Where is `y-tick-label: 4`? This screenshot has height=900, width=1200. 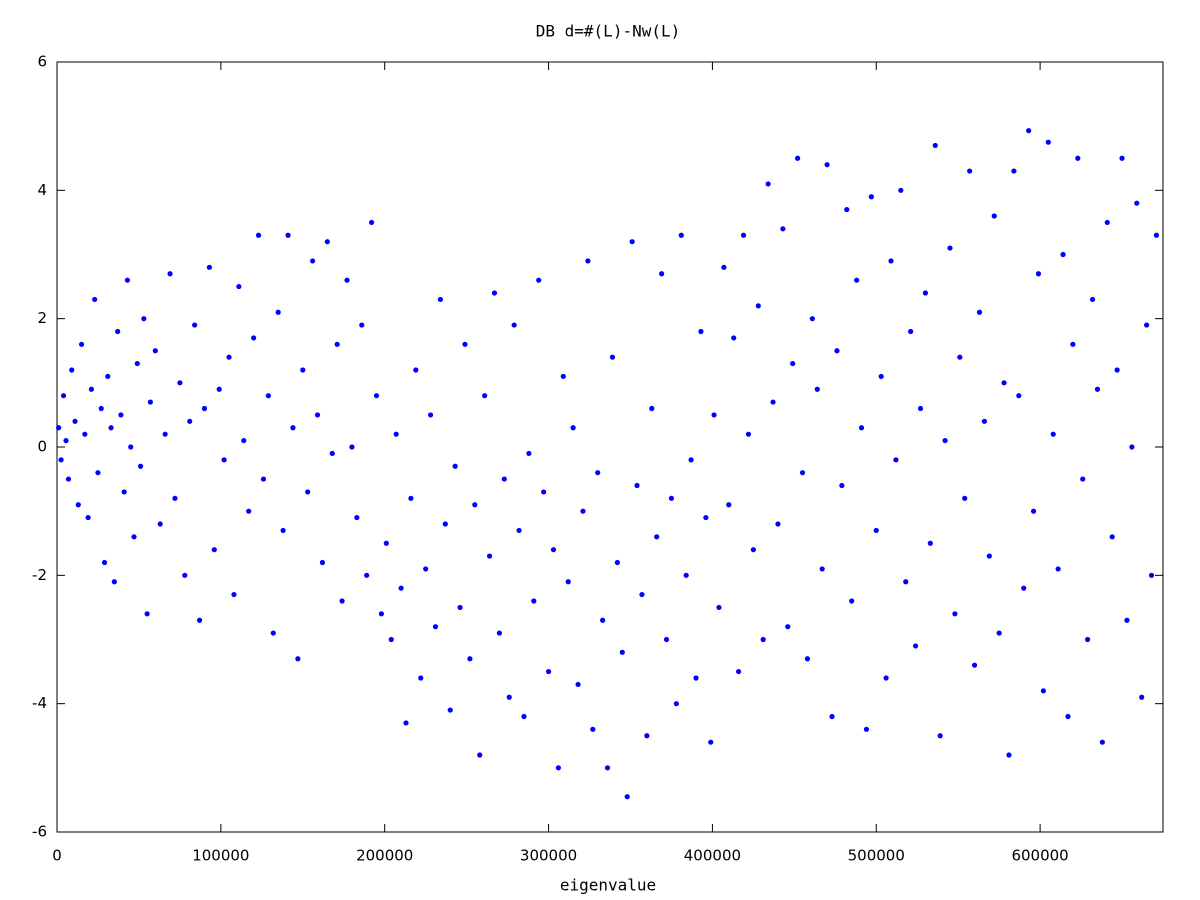
y-tick-label: 4 is located at coordinates (42, 190).